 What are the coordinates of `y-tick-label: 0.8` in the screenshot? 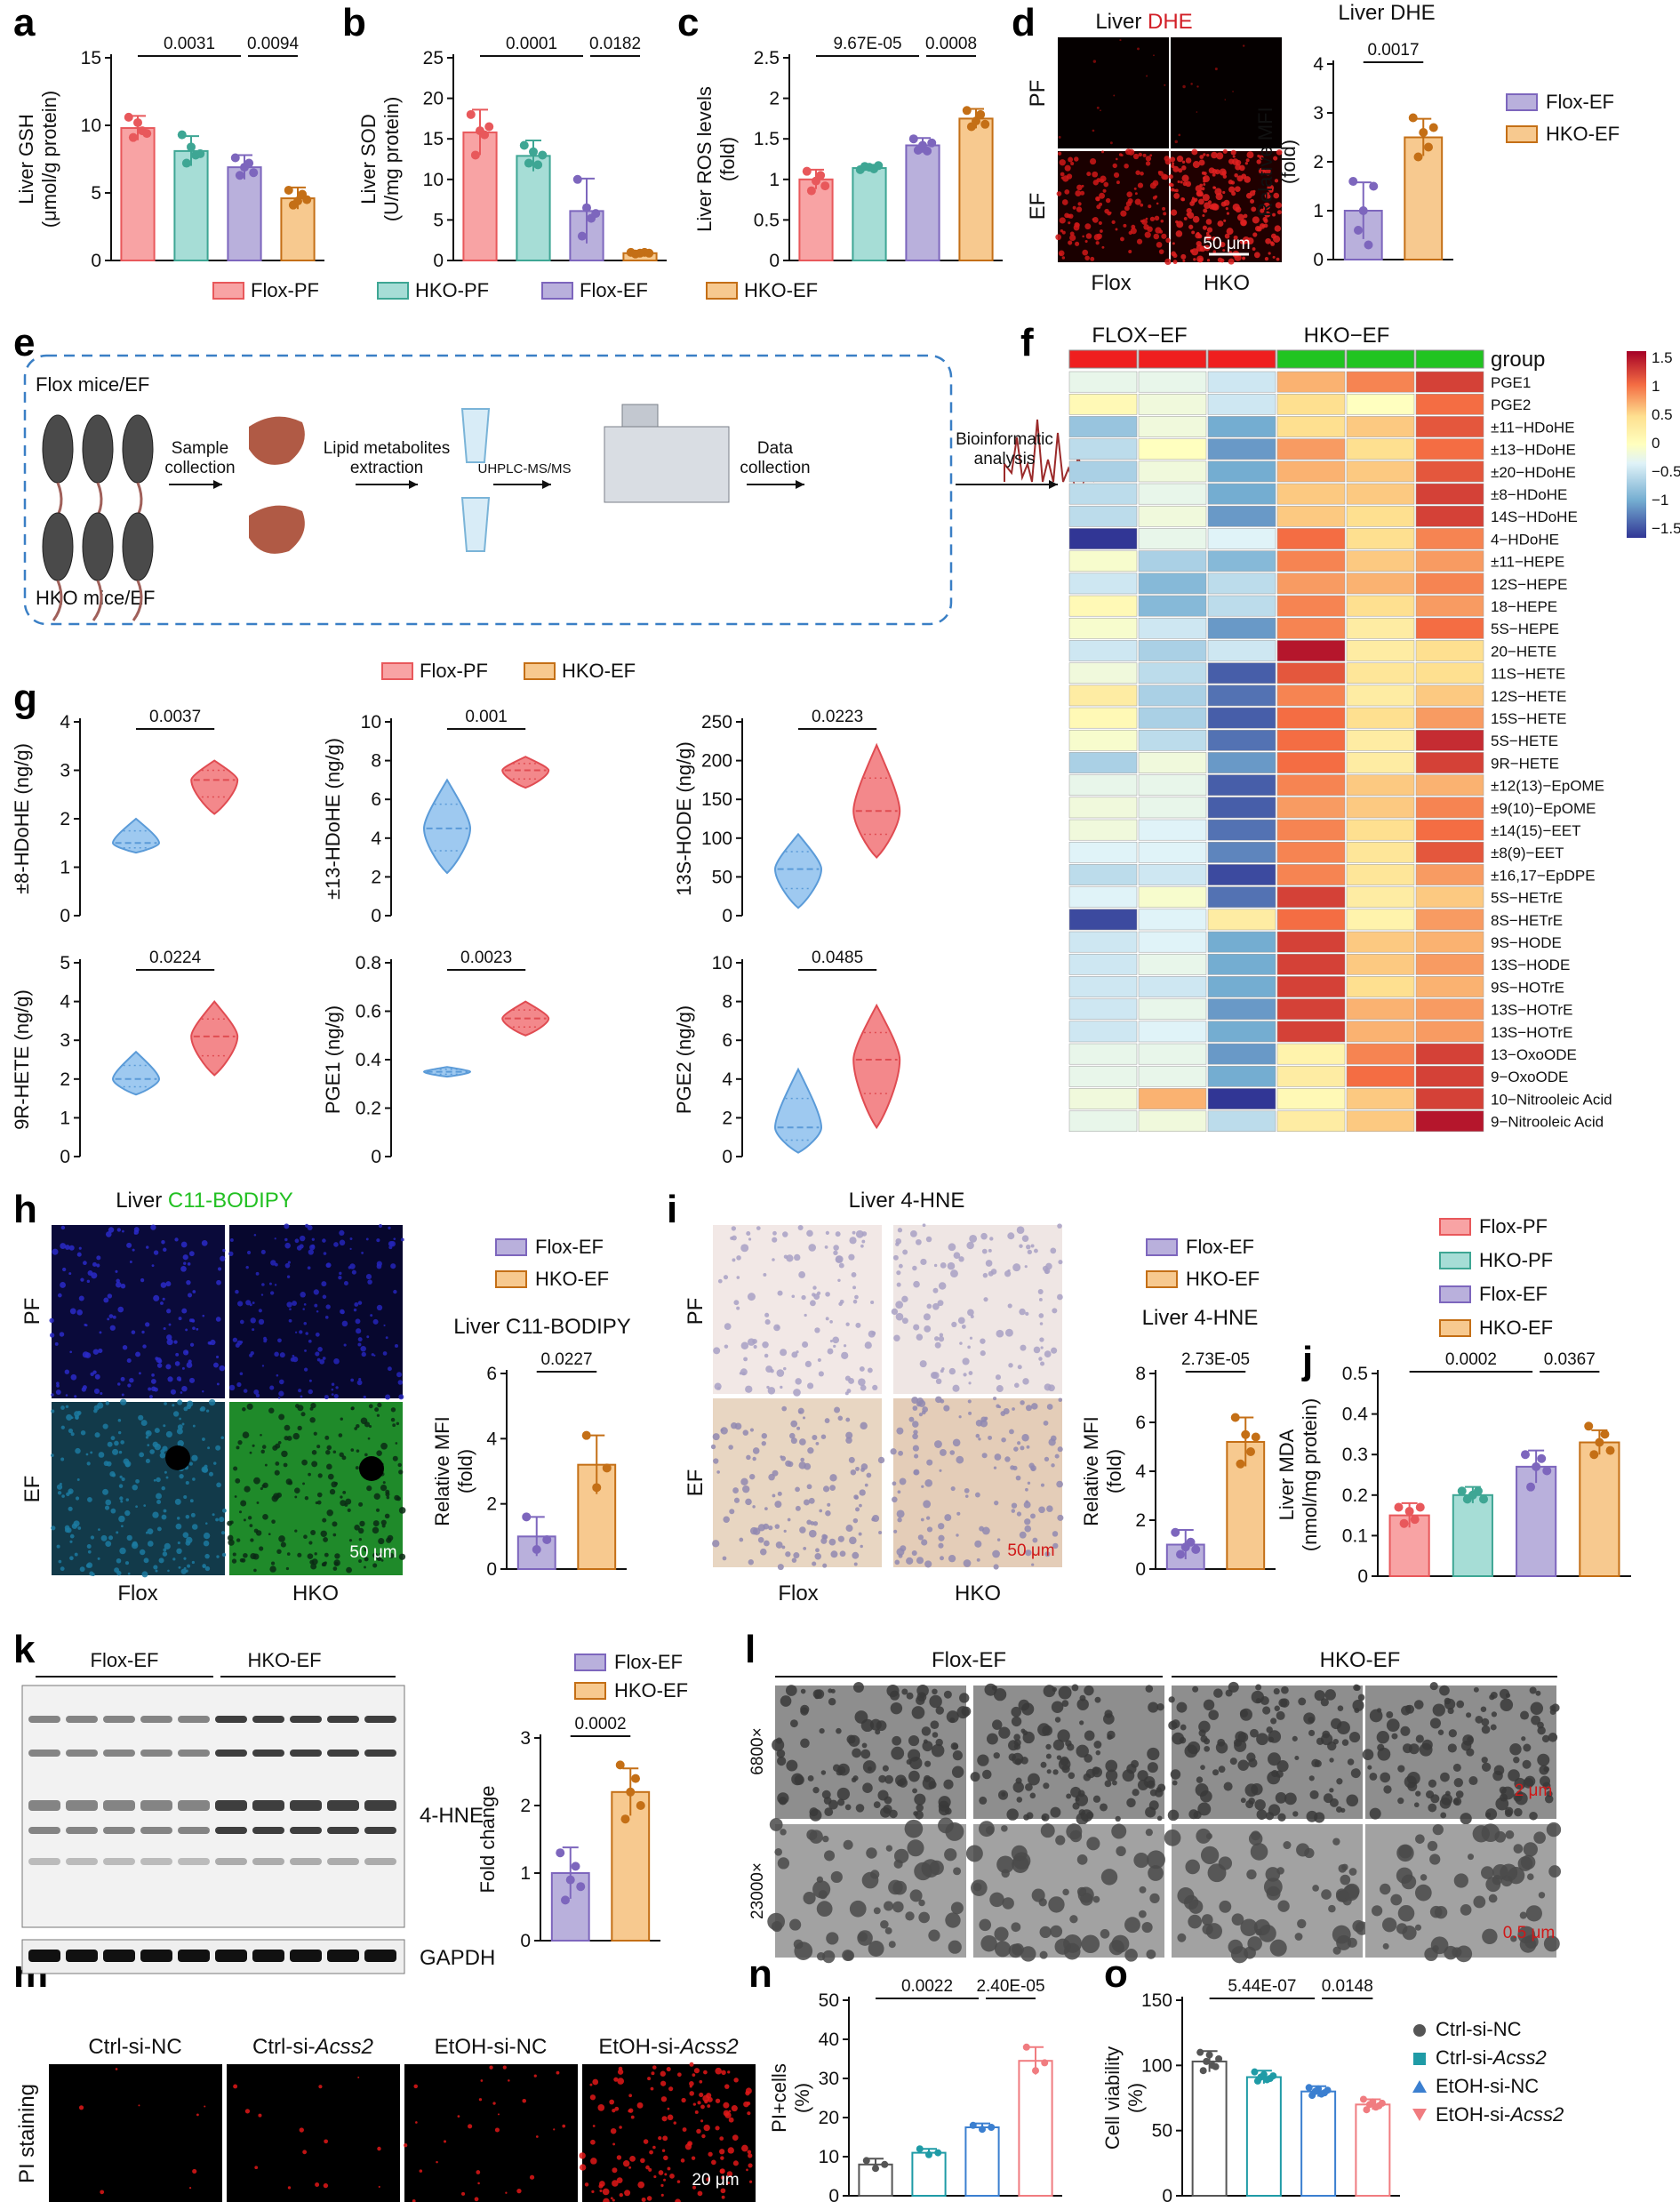 It's located at (368, 963).